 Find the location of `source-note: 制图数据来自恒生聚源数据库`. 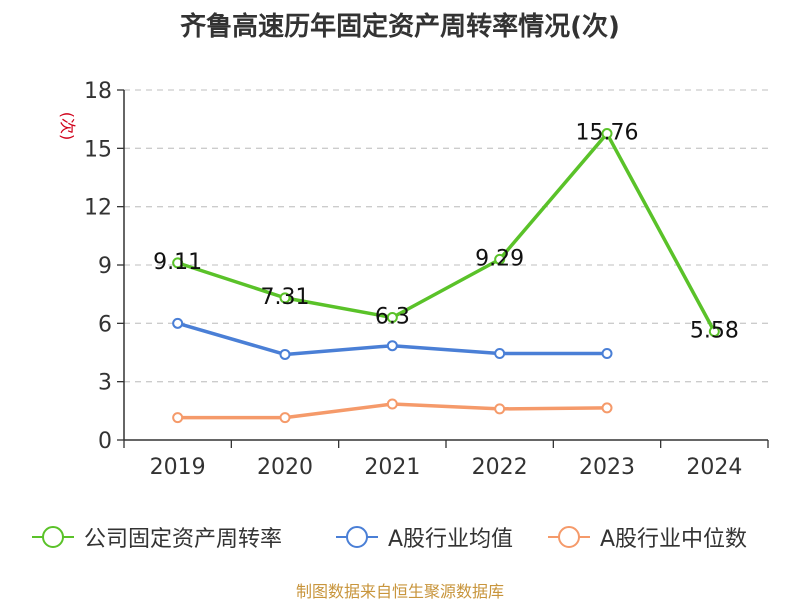

source-note: 制图数据来自恒生聚源数据库 is located at coordinates (399, 591).